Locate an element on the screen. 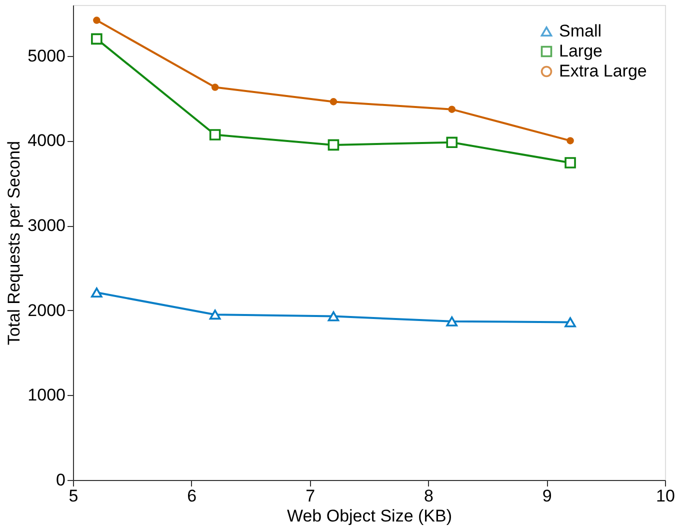  x-tick-label: 10 is located at coordinates (665, 496).